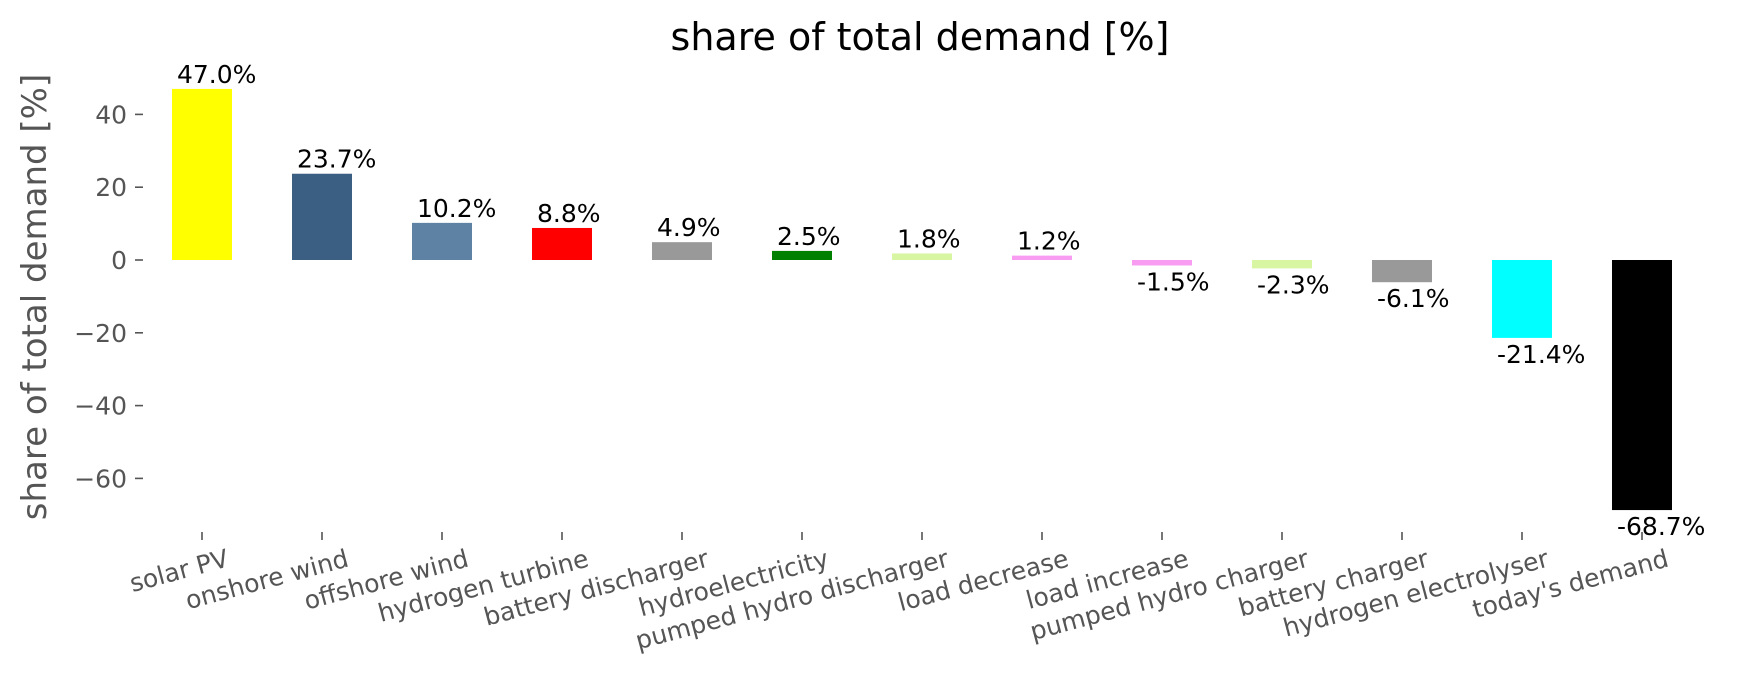 Image resolution: width=1764 pixels, height=689 pixels. I want to click on y-tick-label: 40, so click(111, 114).